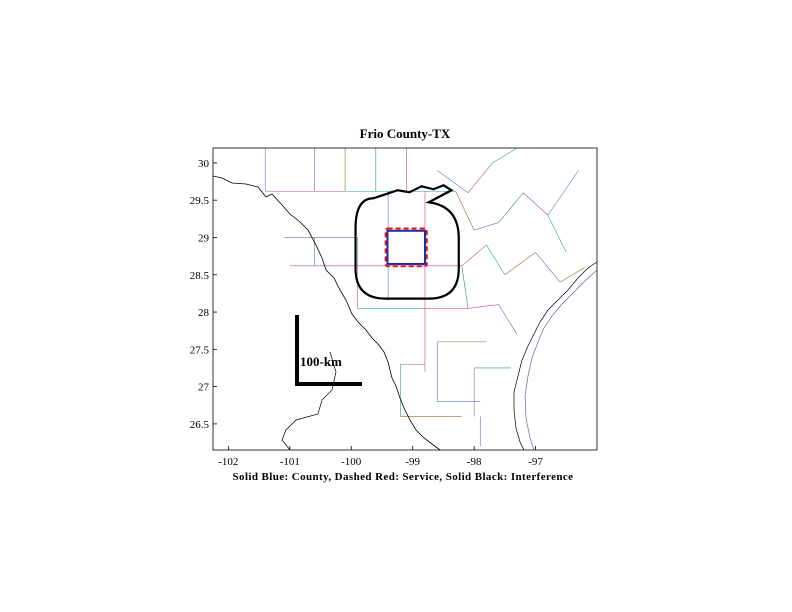  I want to click on y-tick-label: 27.5, so click(200, 350).